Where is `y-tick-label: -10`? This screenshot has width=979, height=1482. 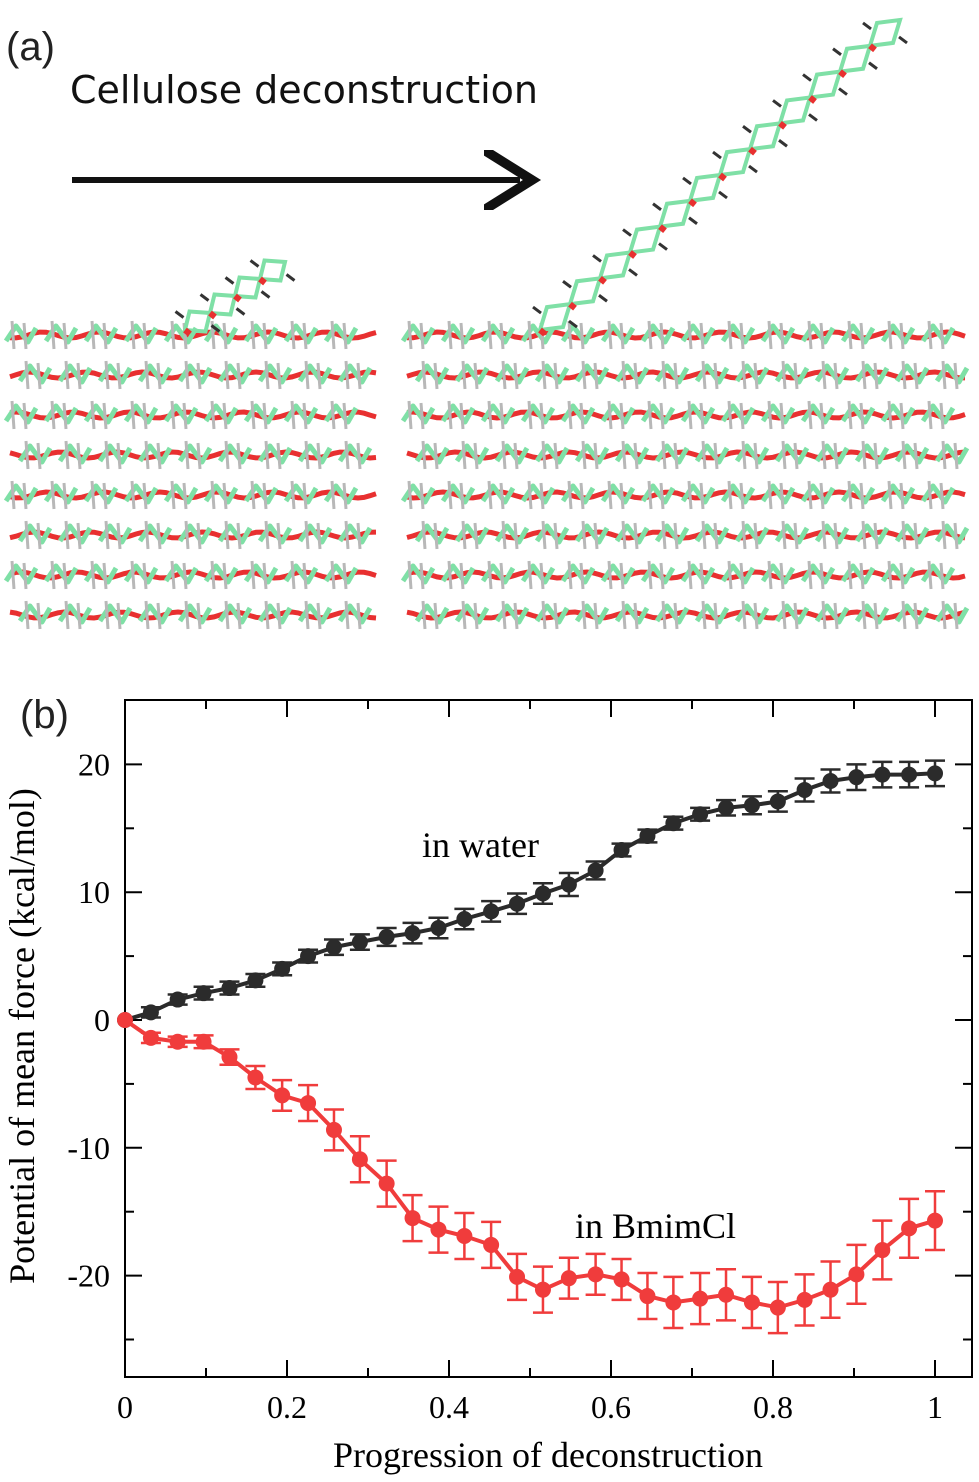 y-tick-label: -10 is located at coordinates (88, 1148).